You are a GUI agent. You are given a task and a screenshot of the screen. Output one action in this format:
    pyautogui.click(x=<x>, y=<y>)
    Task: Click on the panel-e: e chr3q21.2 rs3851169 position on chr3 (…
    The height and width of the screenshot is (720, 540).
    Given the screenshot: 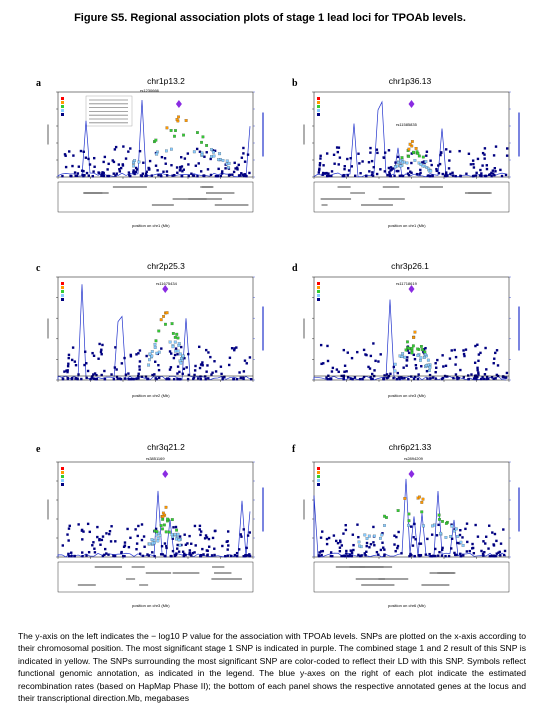 What is the action you would take?
    pyautogui.click(x=148, y=527)
    